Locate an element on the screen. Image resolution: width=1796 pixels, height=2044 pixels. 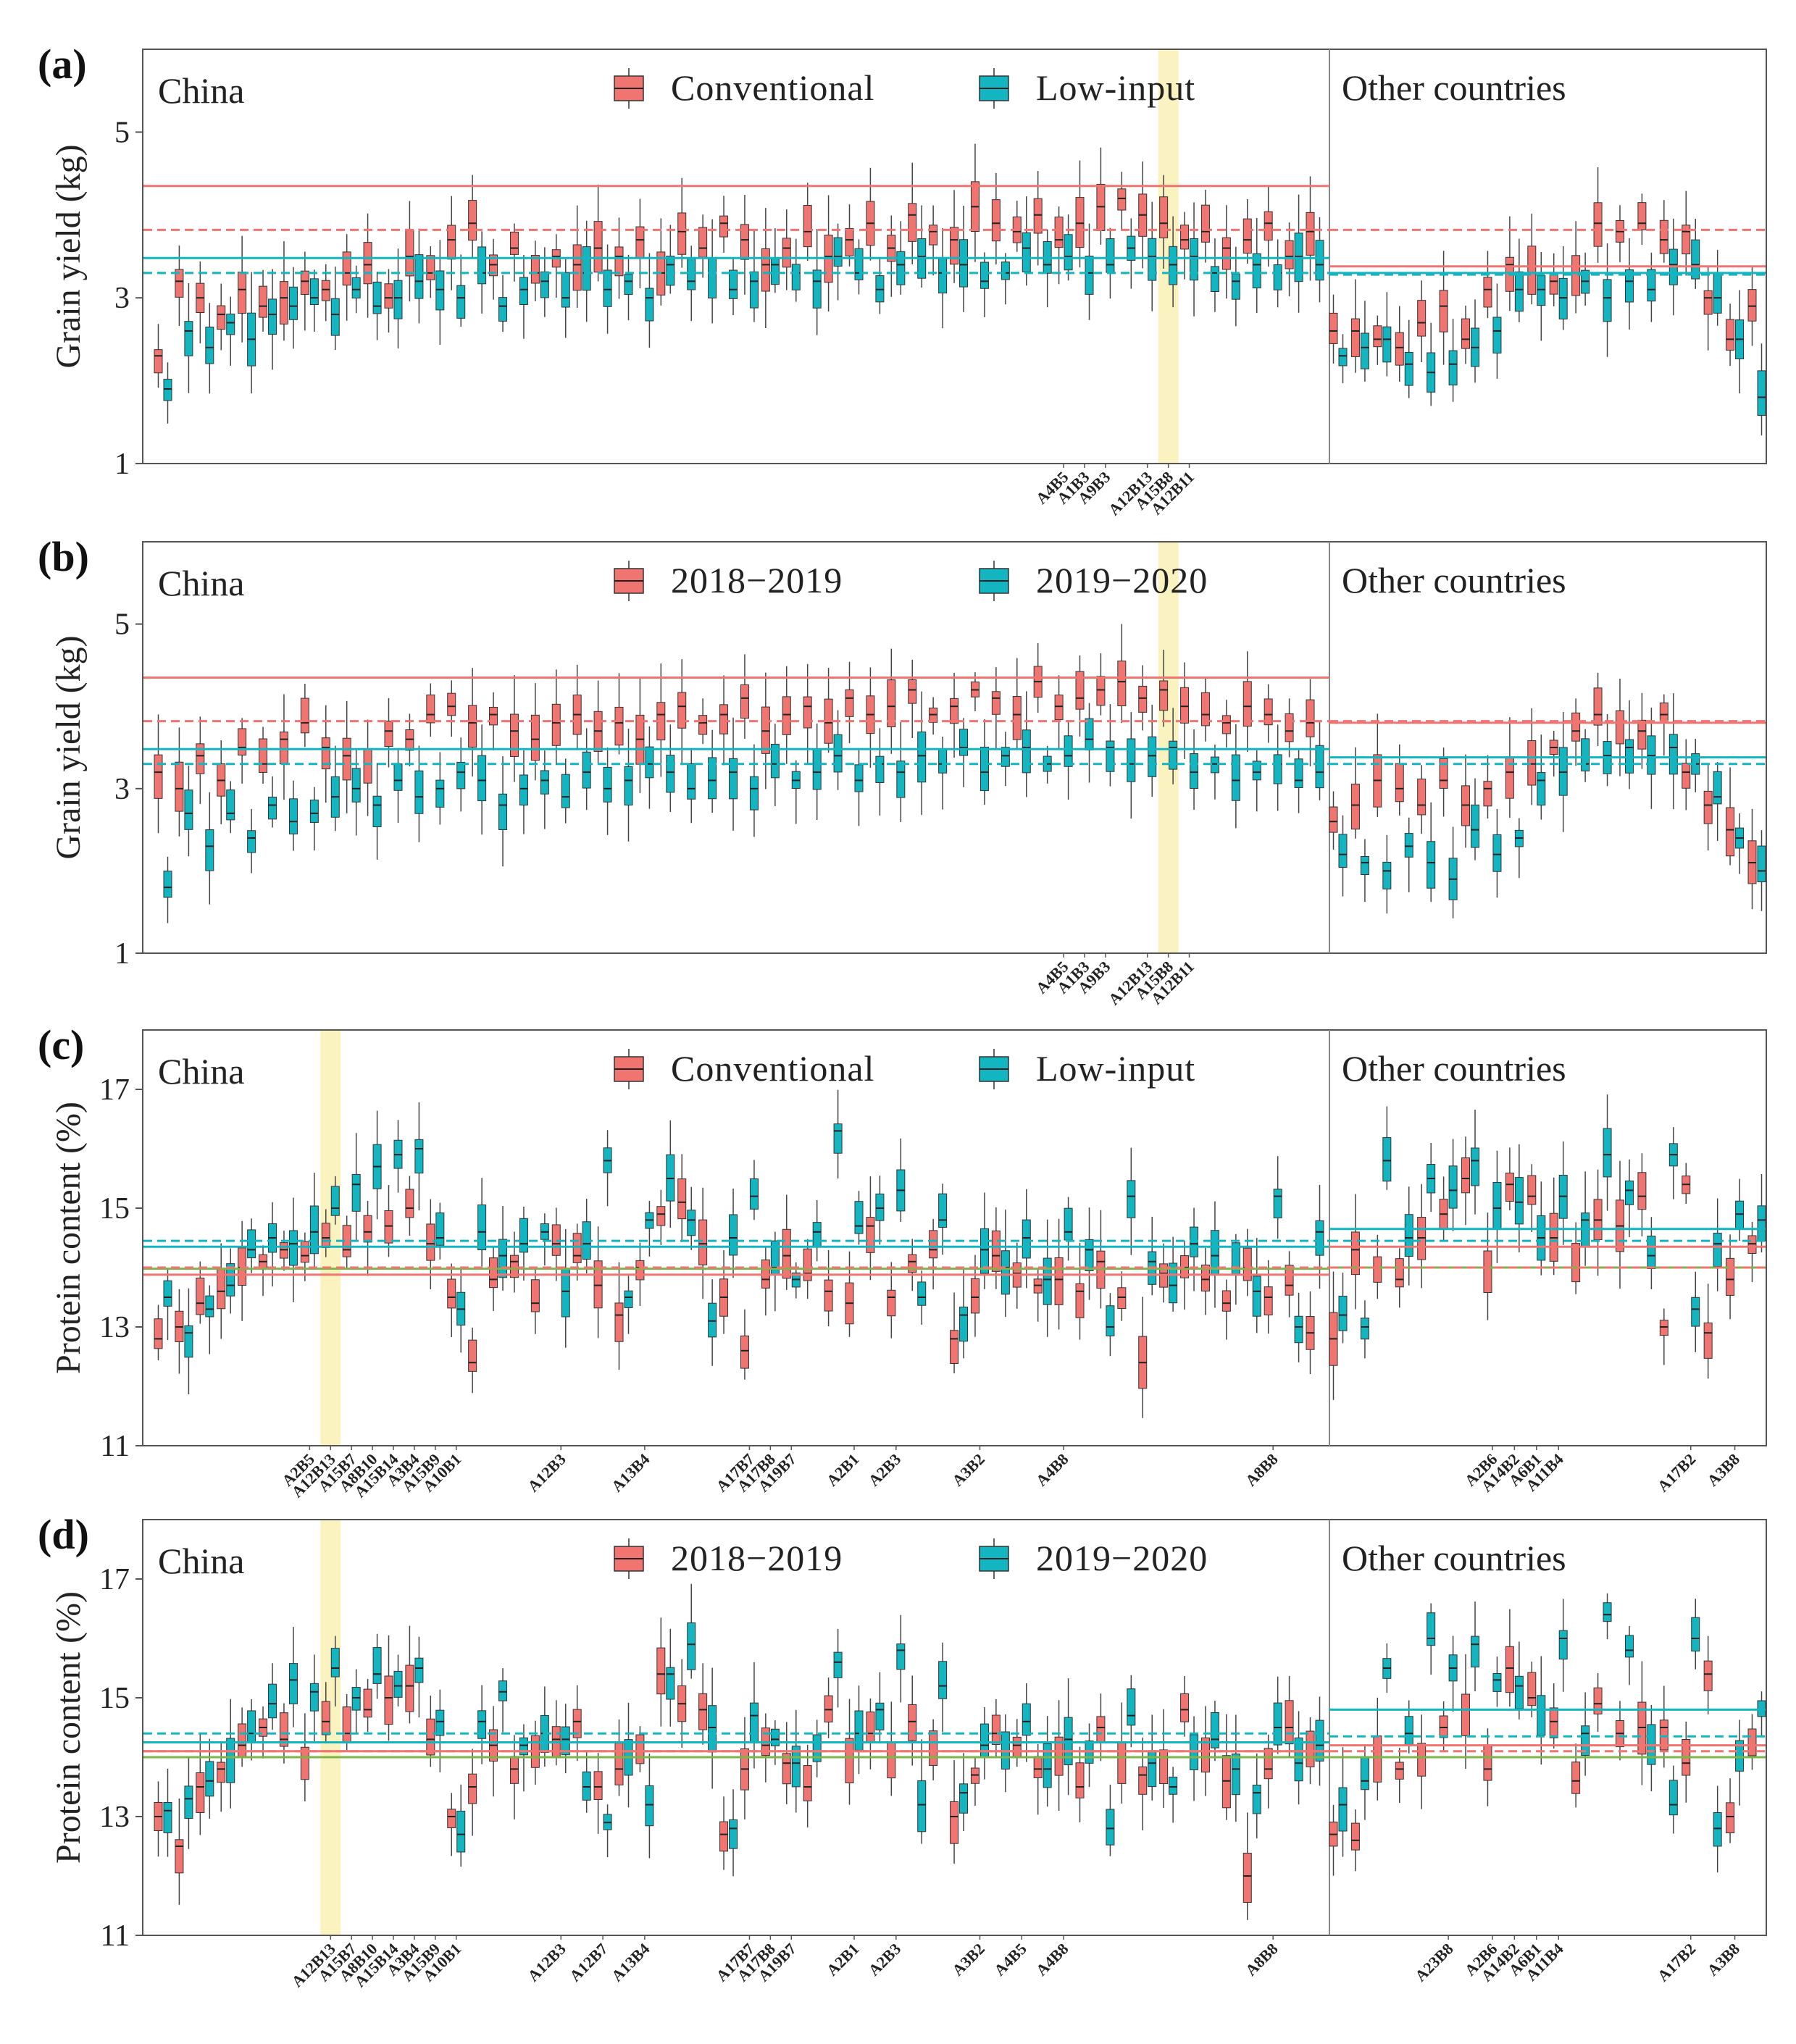
y-tick-label: 15 is located at coordinates (115, 1698).